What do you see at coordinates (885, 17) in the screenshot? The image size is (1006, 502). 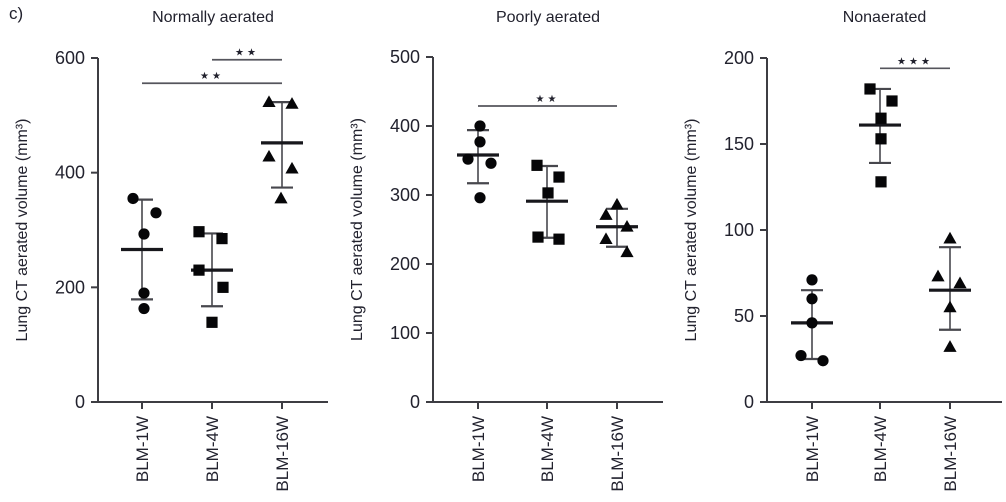 I see `chart-title: Nonaerated` at bounding box center [885, 17].